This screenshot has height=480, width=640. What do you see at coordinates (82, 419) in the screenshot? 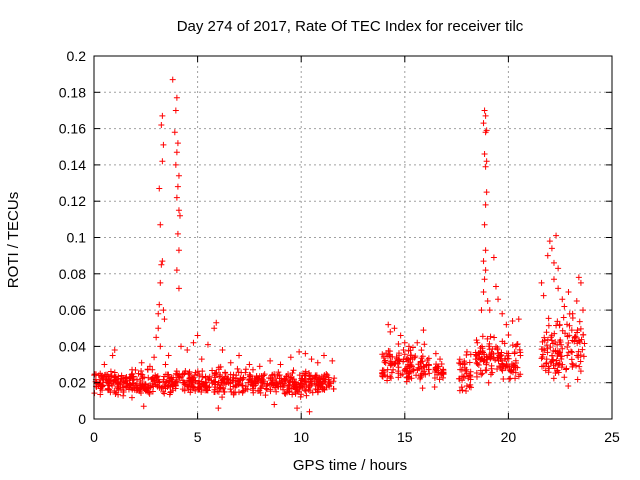
I see `y-tick-label: 0` at bounding box center [82, 419].